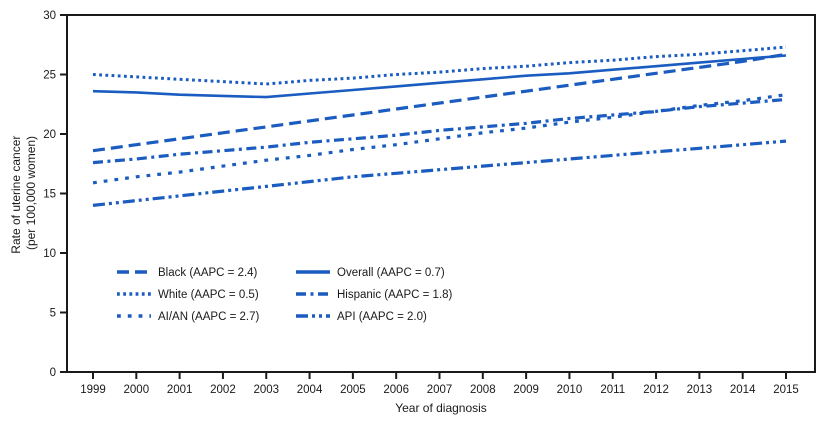  I want to click on legend-item-ai-an: AI/AN (AAPC = 2.7), so click(188, 317).